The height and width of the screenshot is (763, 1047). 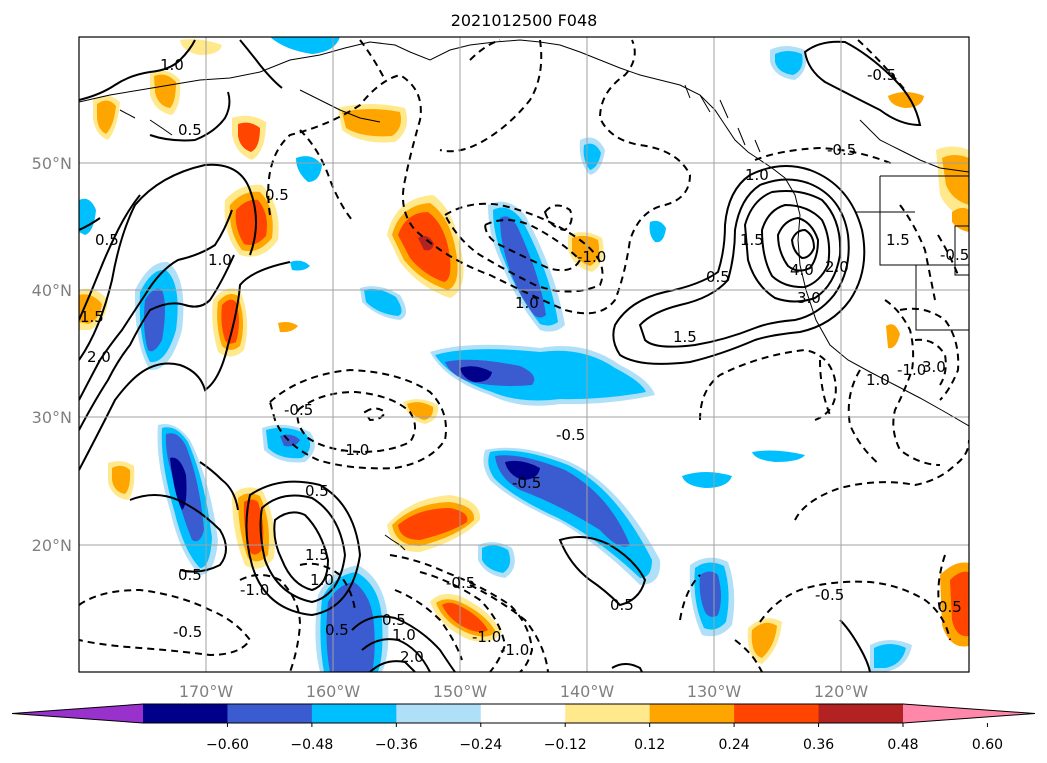 I want to click on colorbar-tick-label: −0.12, so click(x=565, y=745).